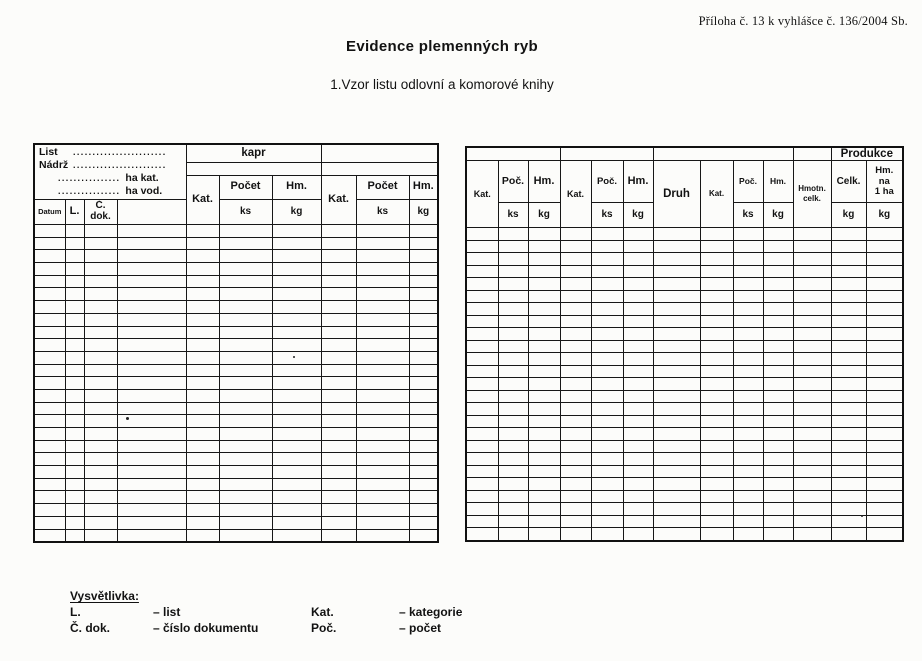 The image size is (922, 661). What do you see at coordinates (48, 152) in the screenshot?
I see `list-label: List` at bounding box center [48, 152].